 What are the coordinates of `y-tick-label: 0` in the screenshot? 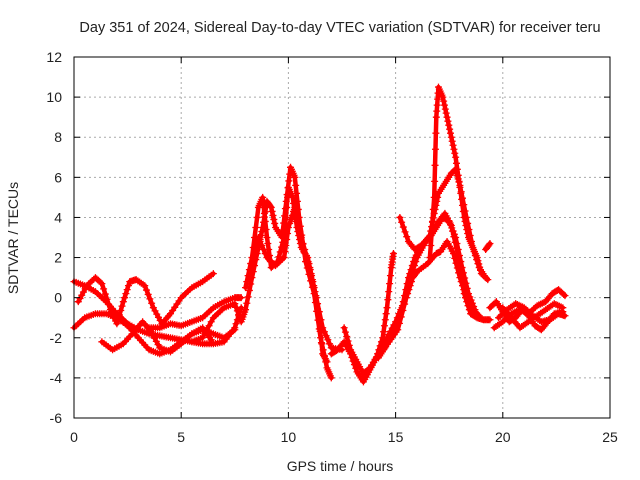 It's located at (58, 298).